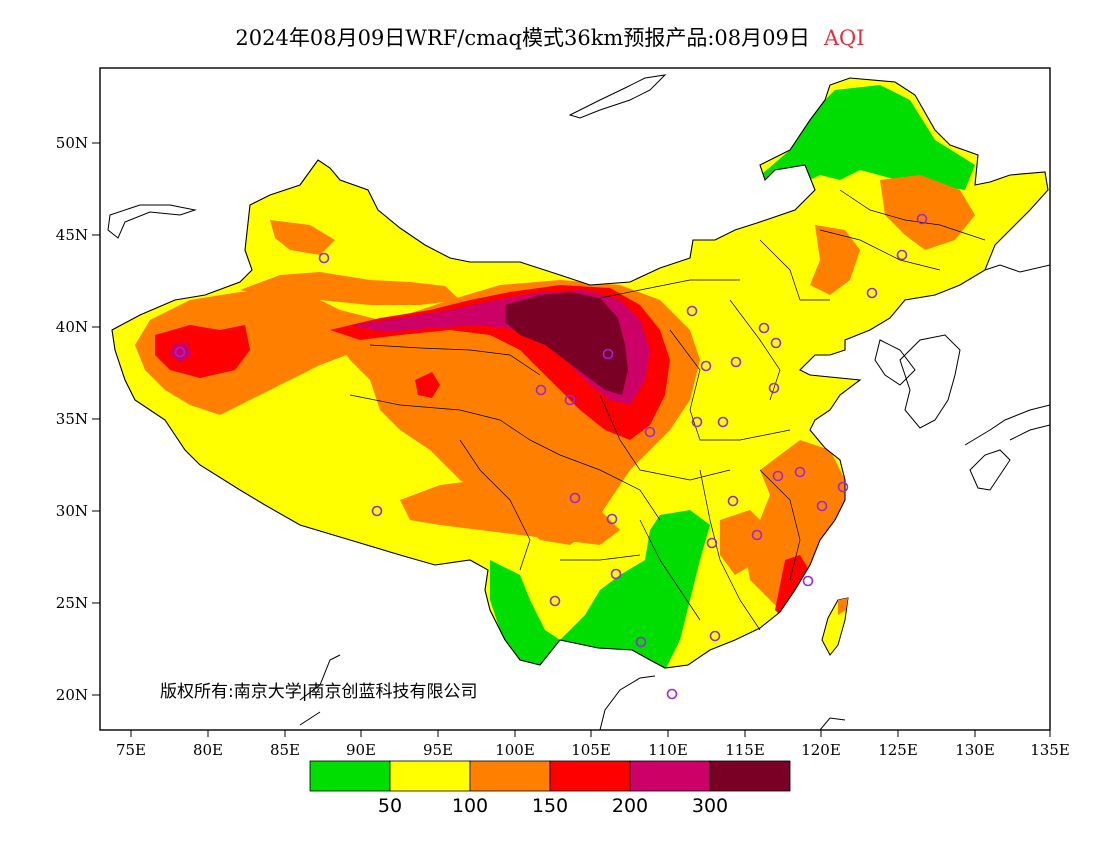  I want to click on legend-label: 150, so click(550, 806).